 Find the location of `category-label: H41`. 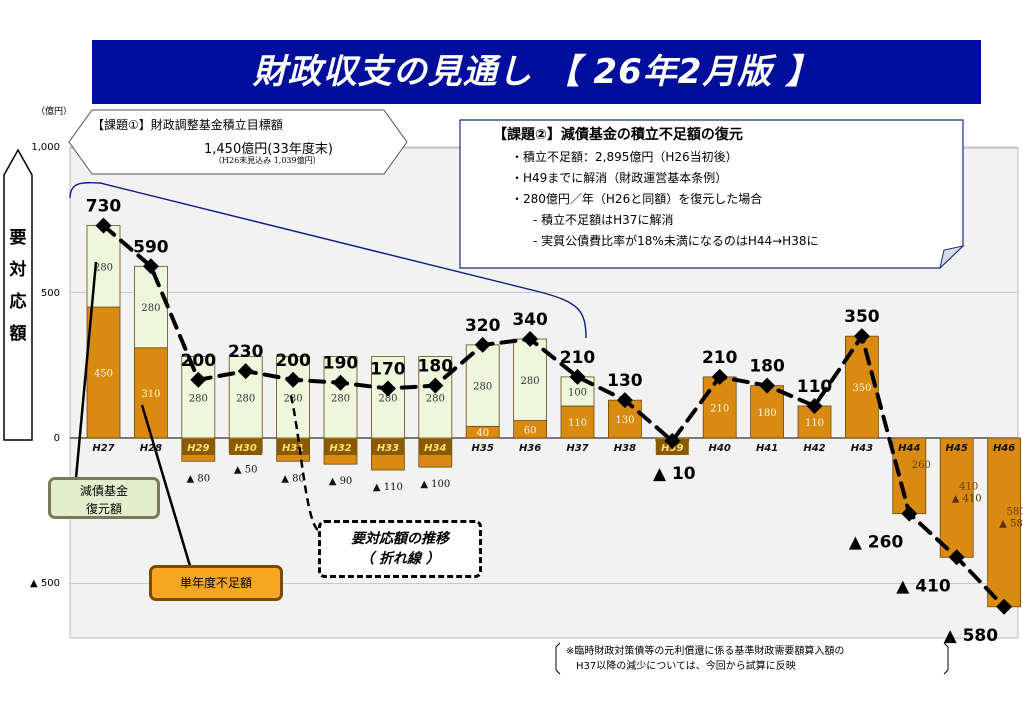

category-label: H41 is located at coordinates (767, 448).